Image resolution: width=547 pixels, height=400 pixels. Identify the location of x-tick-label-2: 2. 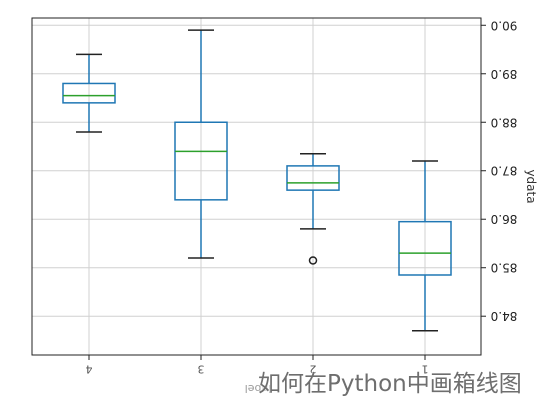
(313, 369).